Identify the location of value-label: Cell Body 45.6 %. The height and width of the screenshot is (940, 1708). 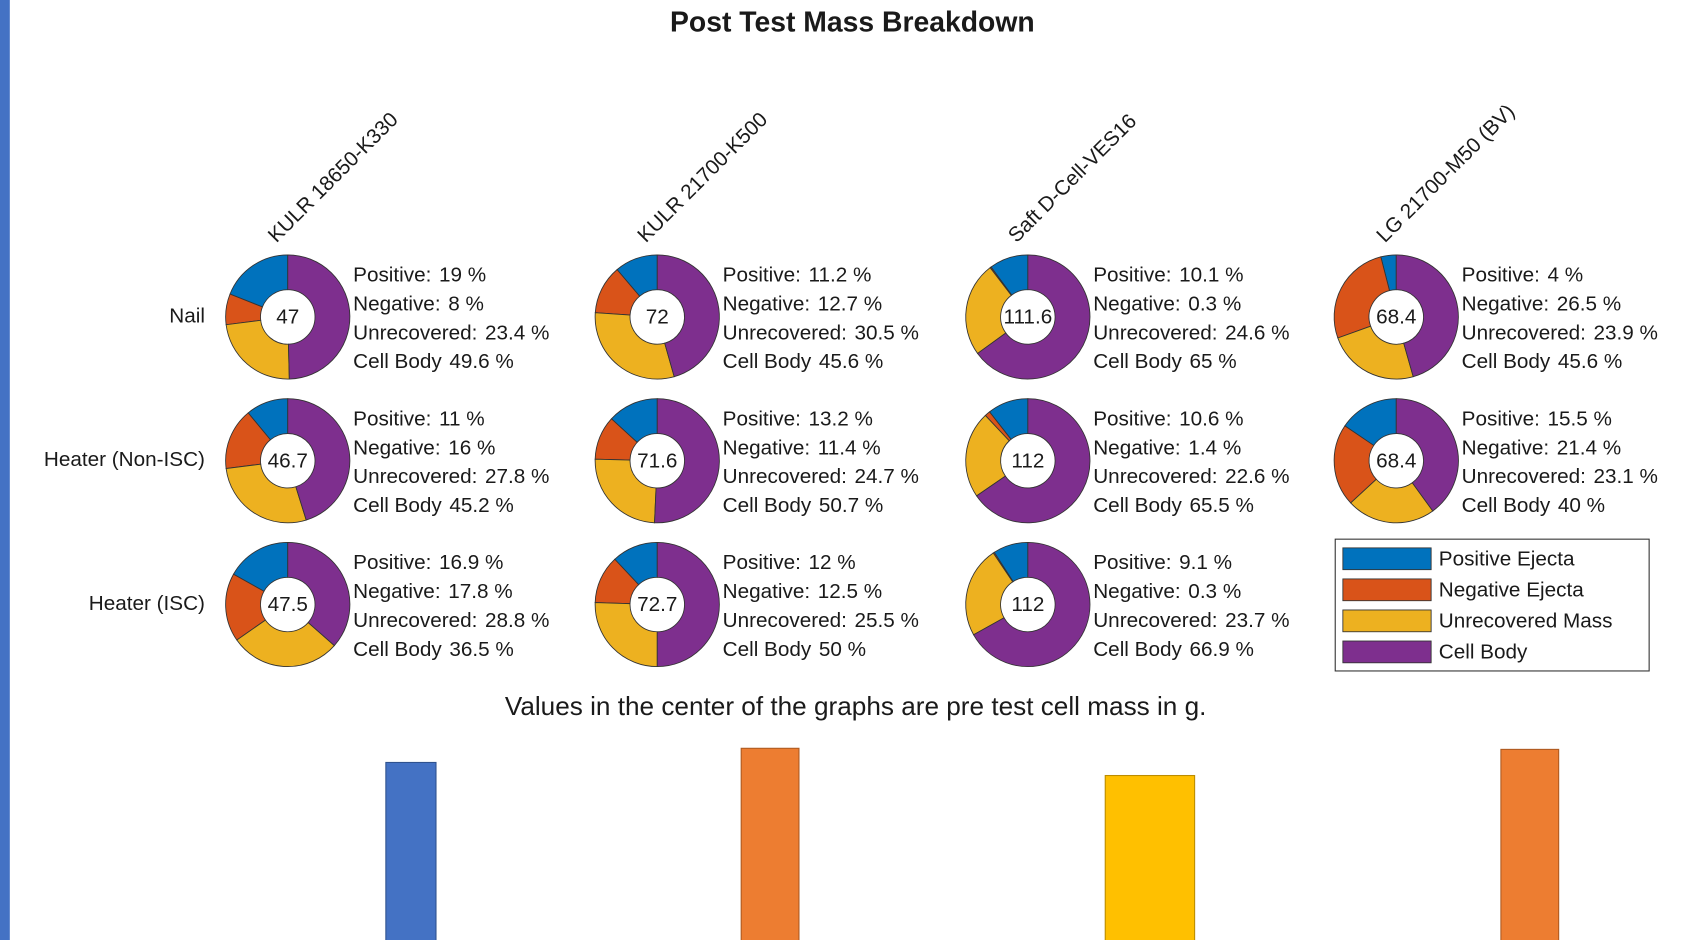
(803, 362).